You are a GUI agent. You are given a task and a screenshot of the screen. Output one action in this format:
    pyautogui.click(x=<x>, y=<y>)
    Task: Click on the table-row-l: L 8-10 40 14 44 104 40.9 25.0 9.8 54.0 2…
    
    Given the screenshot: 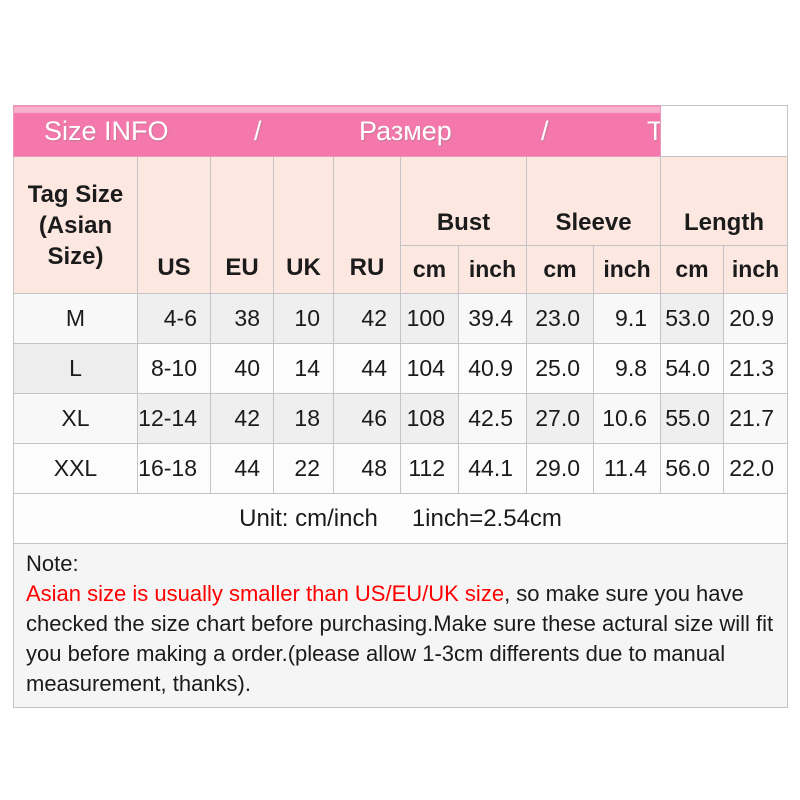 What is the action you would take?
    pyautogui.click(x=401, y=368)
    